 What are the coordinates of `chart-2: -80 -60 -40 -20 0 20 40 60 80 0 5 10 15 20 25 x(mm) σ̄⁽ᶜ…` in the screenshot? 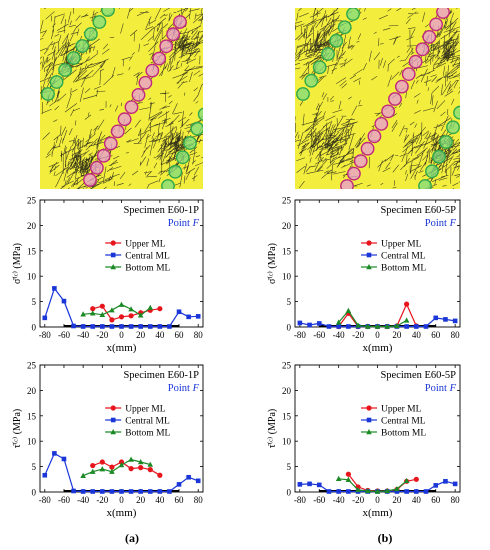 It's located at (364, 275).